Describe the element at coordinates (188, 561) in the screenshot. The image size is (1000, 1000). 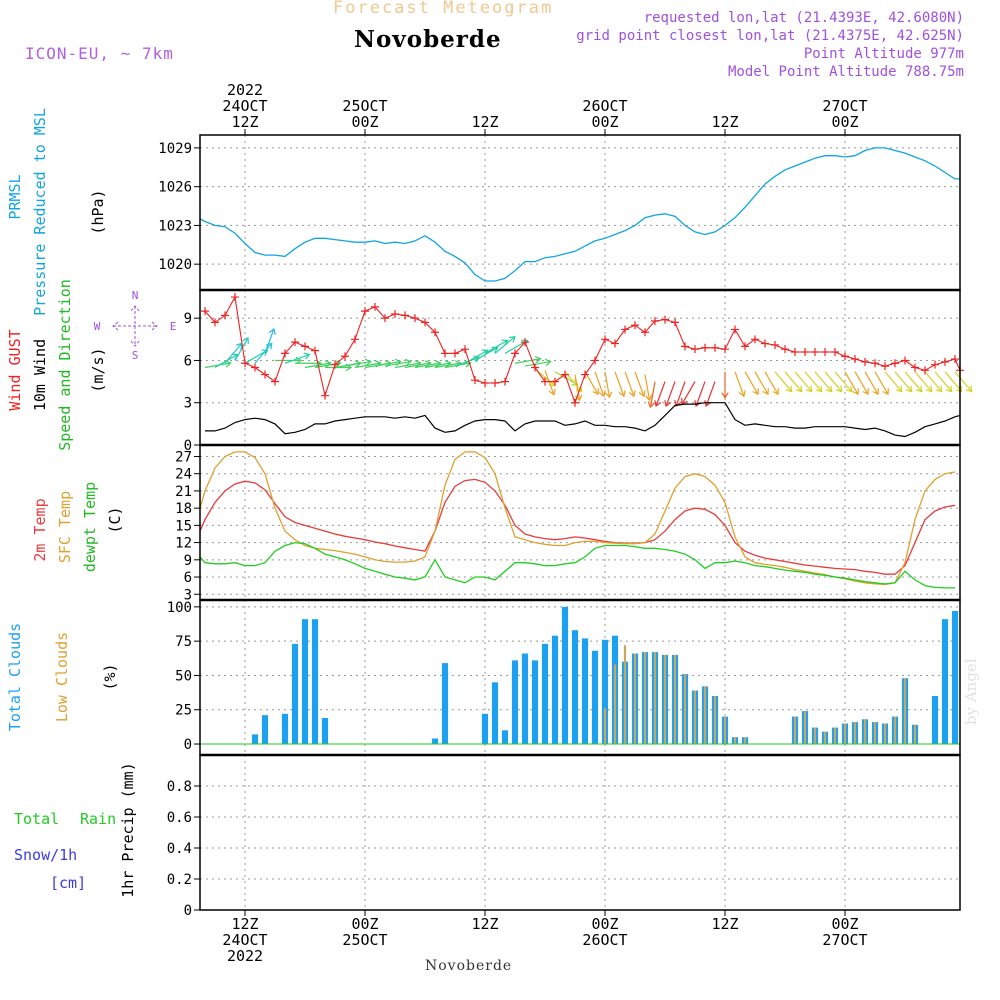
I see `y-tick-label: 9` at that location.